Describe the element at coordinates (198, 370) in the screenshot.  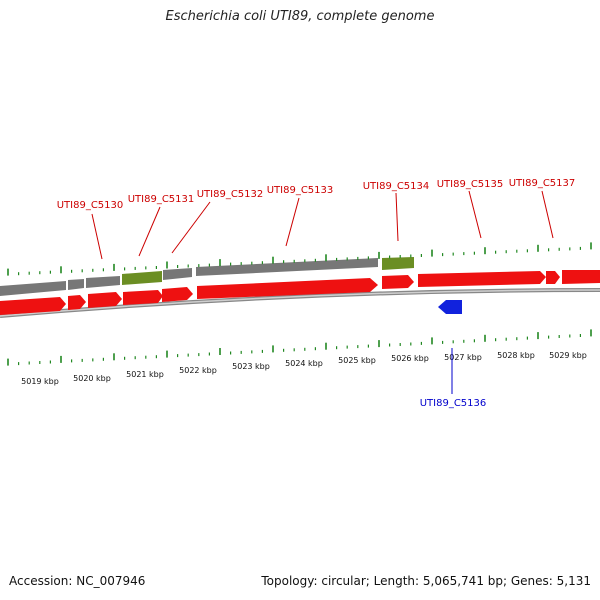
I see `scale-label: 5022 kbp` at that location.